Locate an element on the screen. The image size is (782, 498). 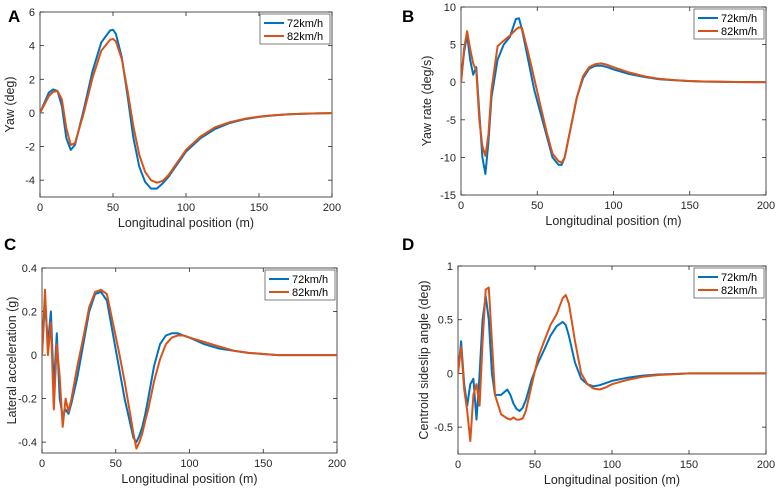
y-axis-label: Centroid sideslip angle (deg) is located at coordinates (424, 359).